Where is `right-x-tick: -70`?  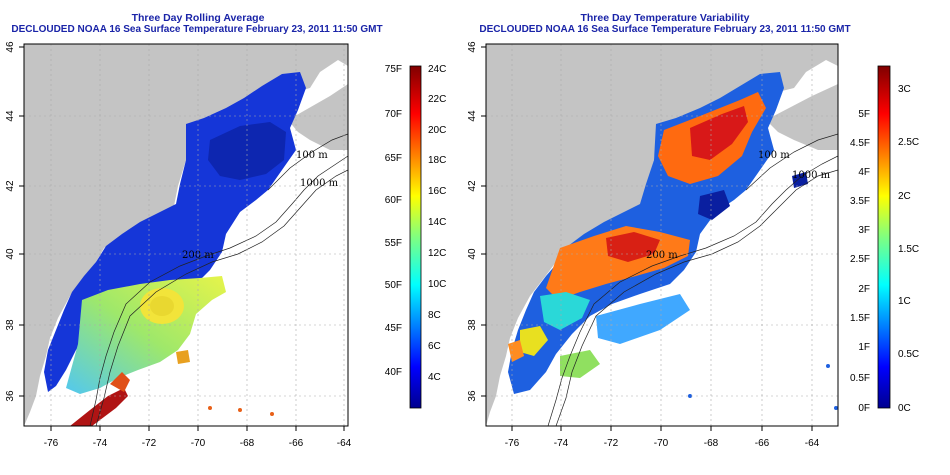 right-x-tick: -70 is located at coordinates (661, 443).